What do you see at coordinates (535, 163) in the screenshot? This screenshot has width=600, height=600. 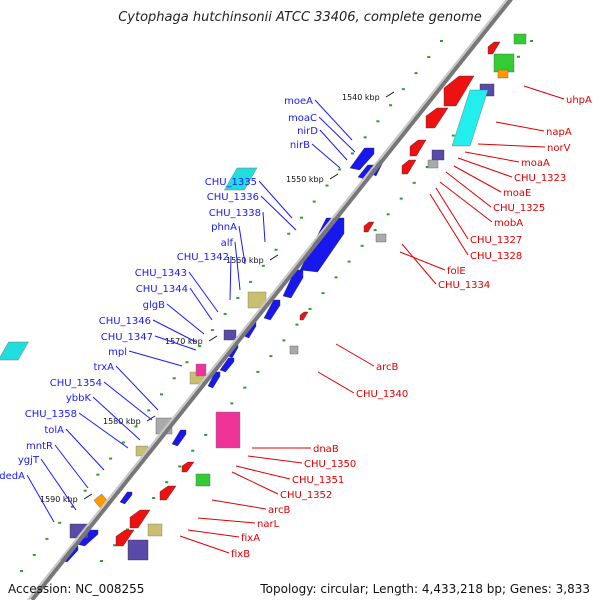 I see `reverse-gene-label: moaA` at bounding box center [535, 163].